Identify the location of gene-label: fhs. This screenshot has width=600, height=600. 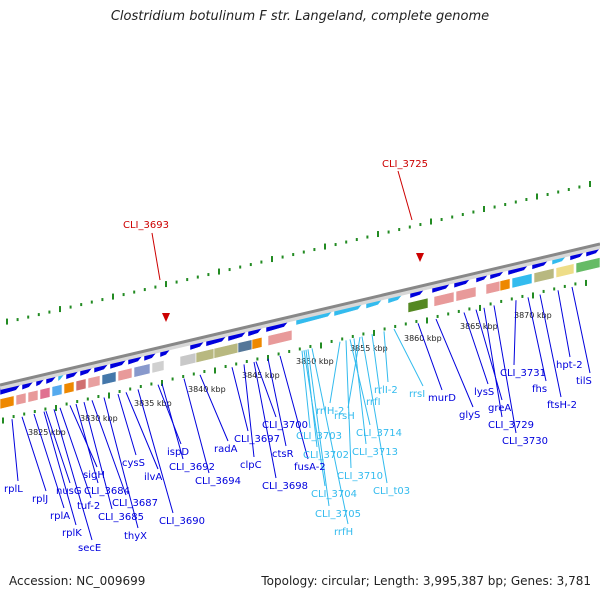
(539, 389).